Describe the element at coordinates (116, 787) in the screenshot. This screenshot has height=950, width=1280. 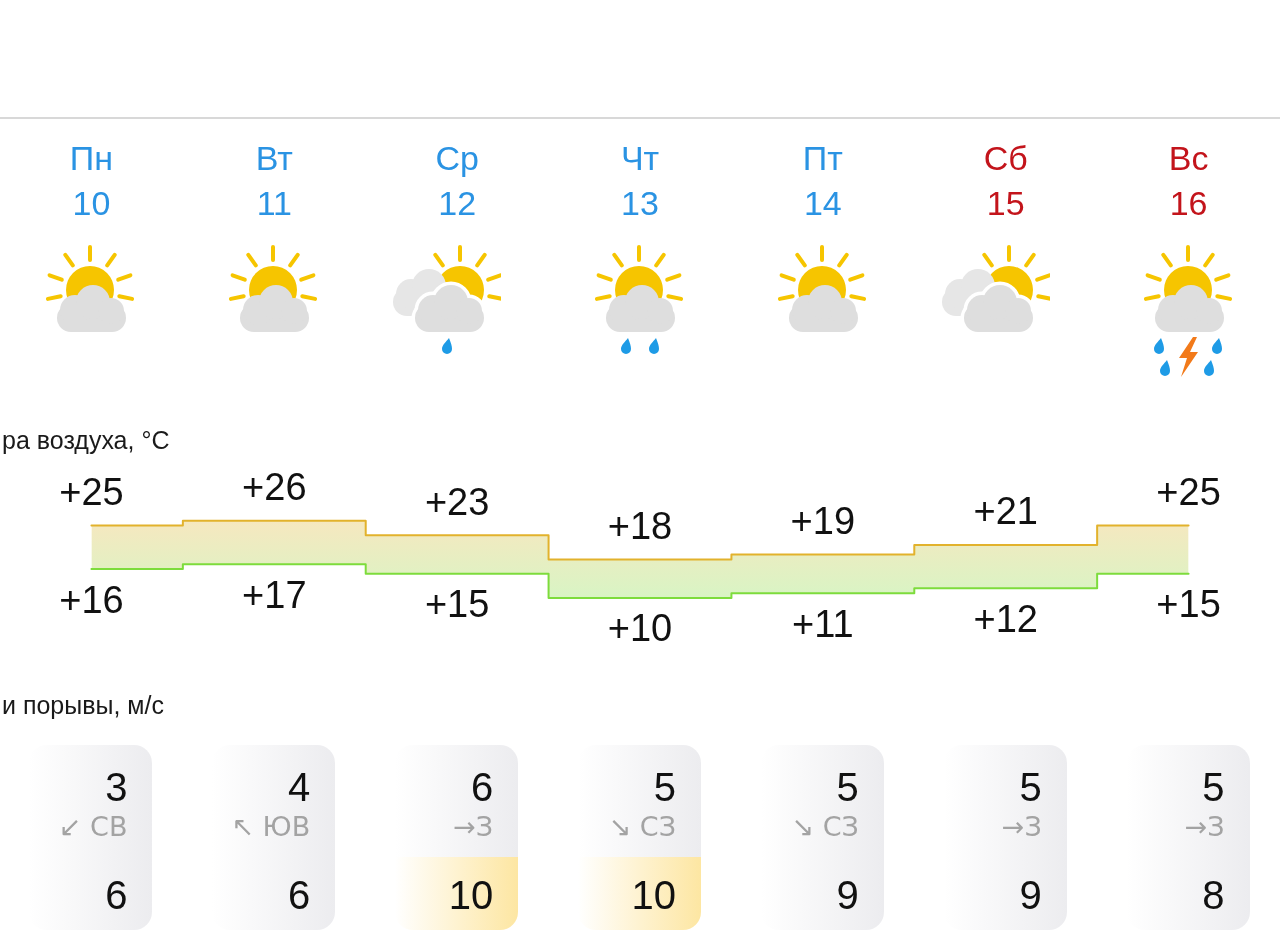
I see `text: 3` at that location.